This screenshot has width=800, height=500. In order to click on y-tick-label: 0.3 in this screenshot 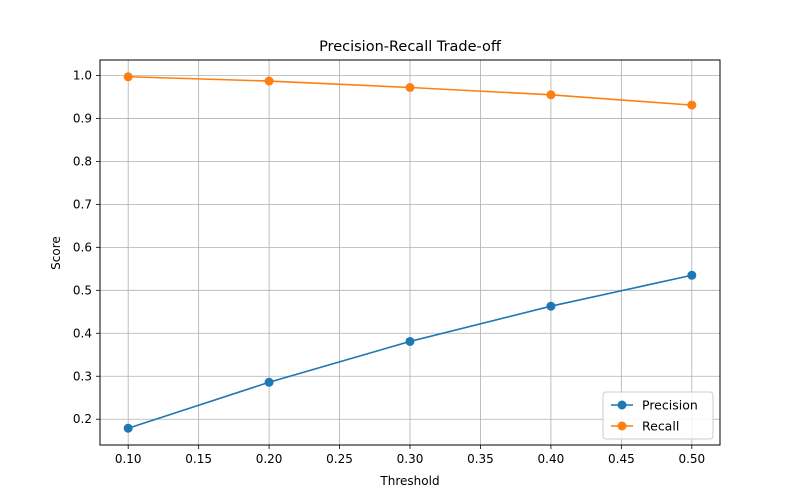, I will do `click(82, 376)`.